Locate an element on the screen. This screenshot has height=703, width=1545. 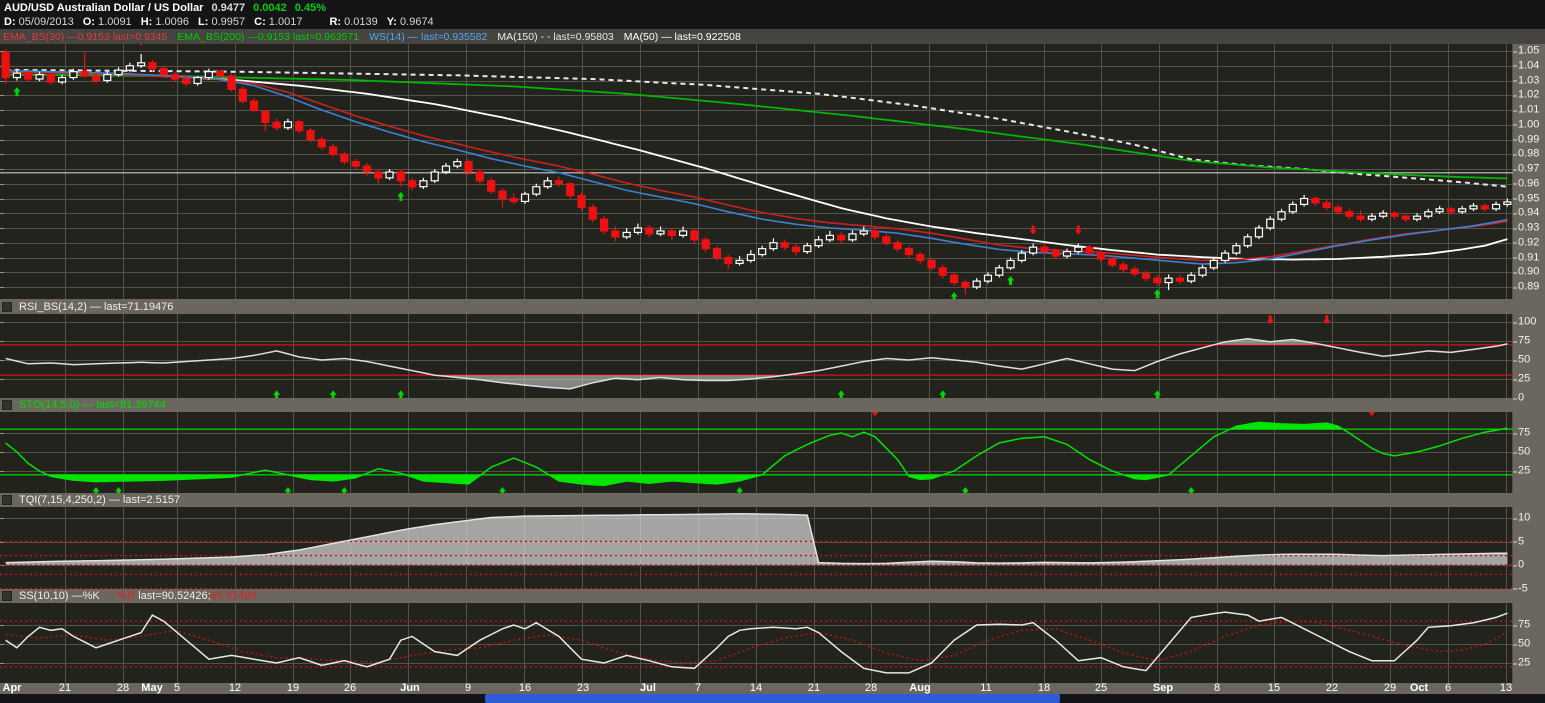
tqi-plot is located at coordinates (756, 548).